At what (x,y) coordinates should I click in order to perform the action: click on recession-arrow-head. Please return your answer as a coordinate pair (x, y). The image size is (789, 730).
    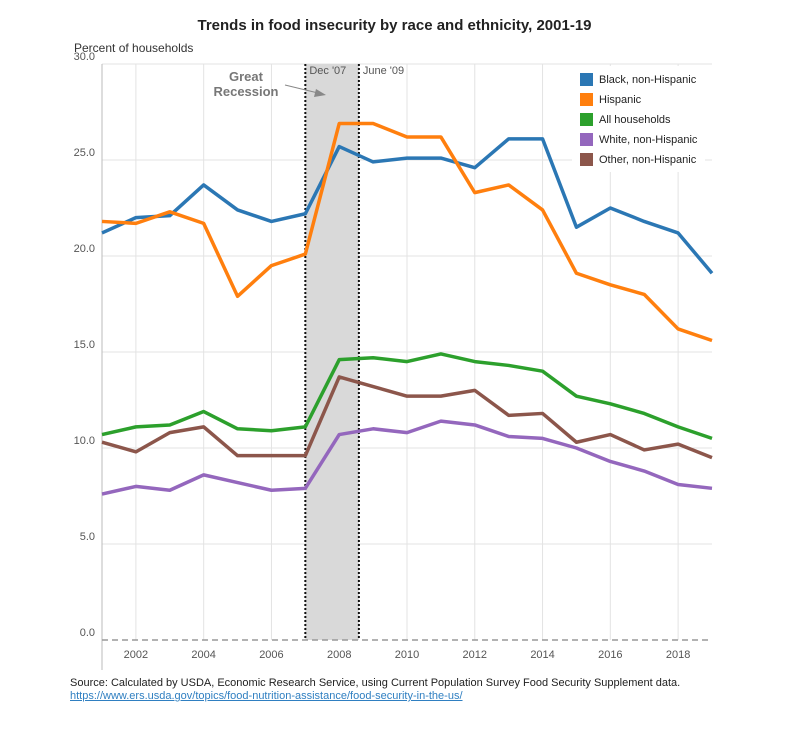
    Looking at the image, I should click on (320, 93).